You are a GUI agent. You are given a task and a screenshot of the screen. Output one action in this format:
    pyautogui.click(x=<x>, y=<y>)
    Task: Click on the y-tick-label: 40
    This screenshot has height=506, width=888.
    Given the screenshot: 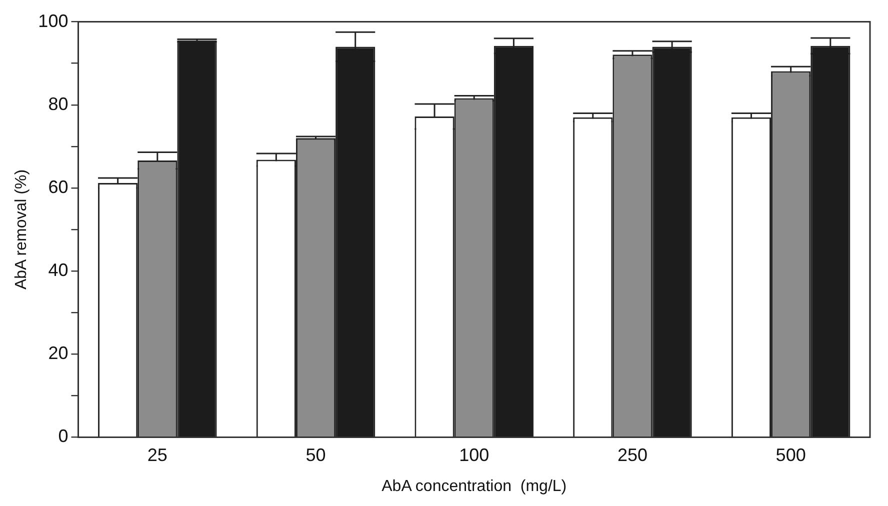 What is the action you would take?
    pyautogui.click(x=58, y=270)
    